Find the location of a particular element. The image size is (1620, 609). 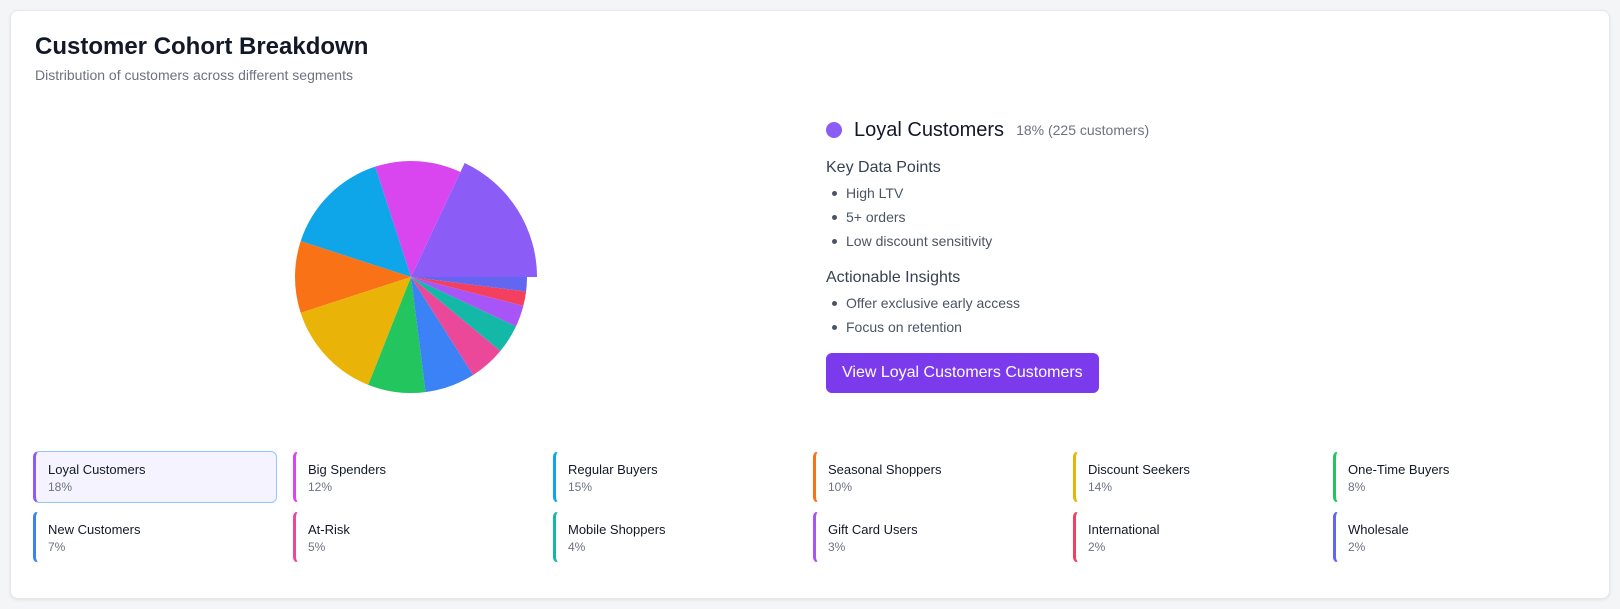

legend-item-regular-buyers: Regular Buyers 15% is located at coordinates (675, 477).